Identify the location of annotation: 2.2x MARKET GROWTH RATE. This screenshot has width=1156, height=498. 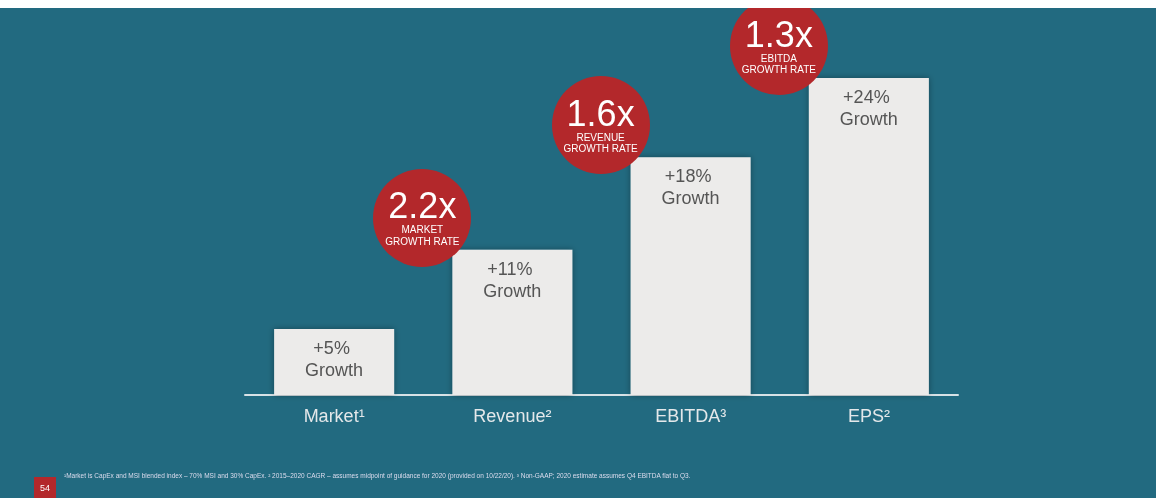
(422, 216).